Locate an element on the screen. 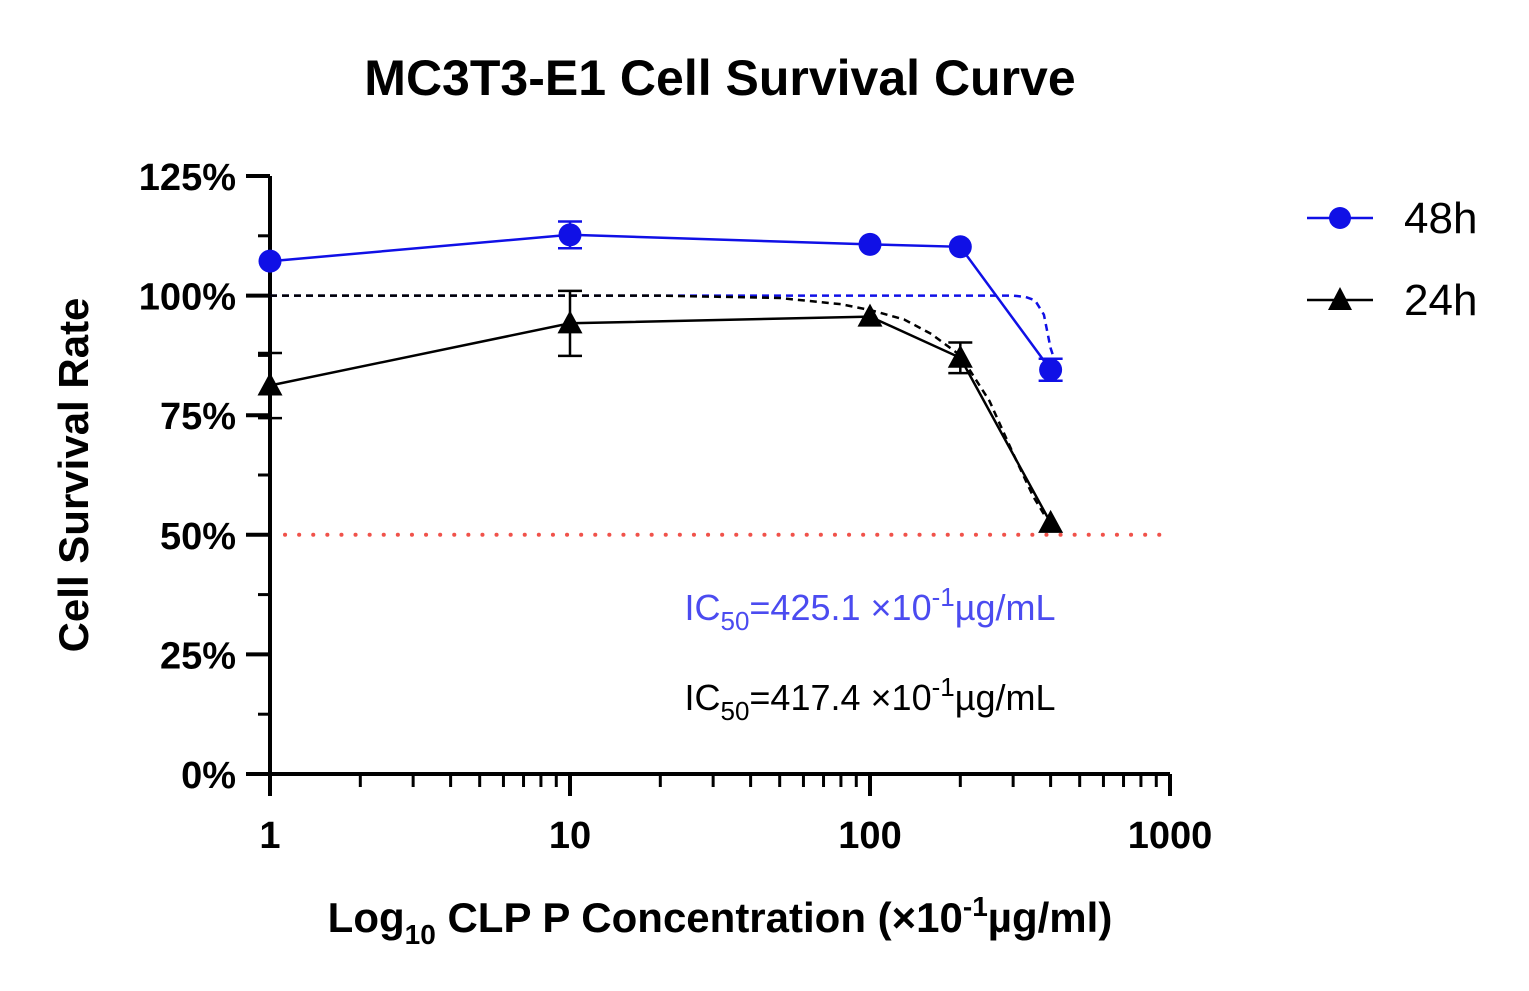  chart-title: MC3T3-E1 Cell Survival Curve is located at coordinates (719, 78).